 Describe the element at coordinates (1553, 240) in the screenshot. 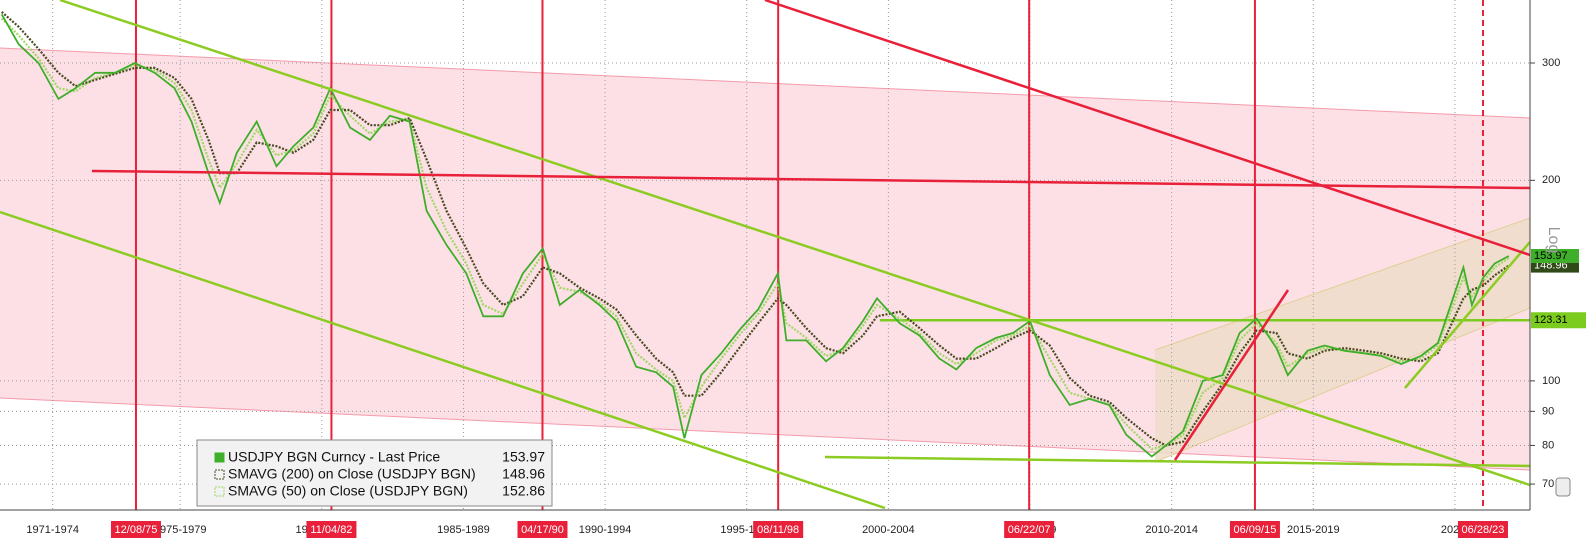

I see `log-label: Log` at that location.